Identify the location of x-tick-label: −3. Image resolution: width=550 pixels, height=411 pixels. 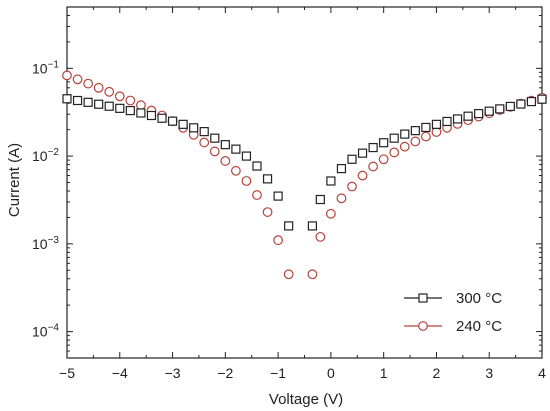
(173, 373).